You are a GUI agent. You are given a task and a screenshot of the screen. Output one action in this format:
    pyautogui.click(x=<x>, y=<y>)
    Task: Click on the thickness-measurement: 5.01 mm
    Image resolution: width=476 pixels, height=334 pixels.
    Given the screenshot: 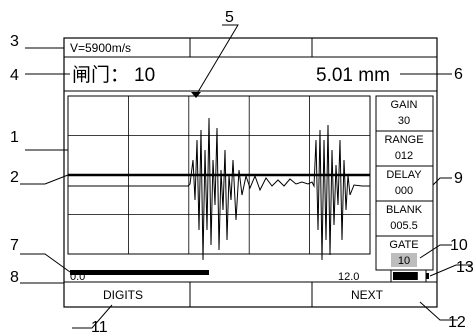 What is the action you would take?
    pyautogui.click(x=353, y=75)
    